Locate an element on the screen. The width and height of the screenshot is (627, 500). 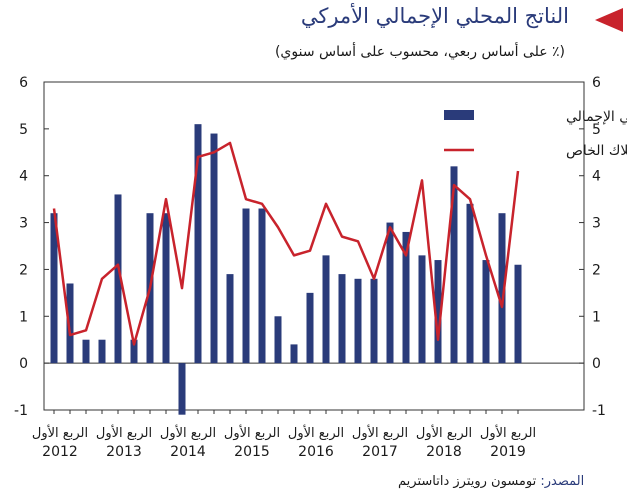
y-tick-label-left: 5 is located at coordinates (23, 130).